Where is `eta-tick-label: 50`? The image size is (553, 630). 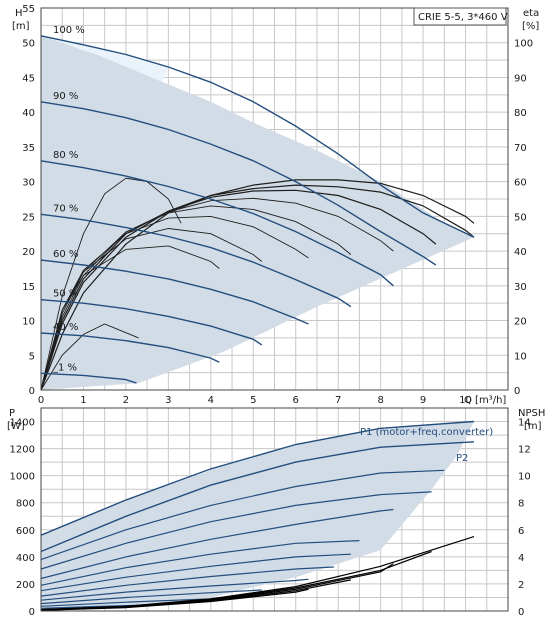
eta-tick-label: 50 is located at coordinates (520, 217).